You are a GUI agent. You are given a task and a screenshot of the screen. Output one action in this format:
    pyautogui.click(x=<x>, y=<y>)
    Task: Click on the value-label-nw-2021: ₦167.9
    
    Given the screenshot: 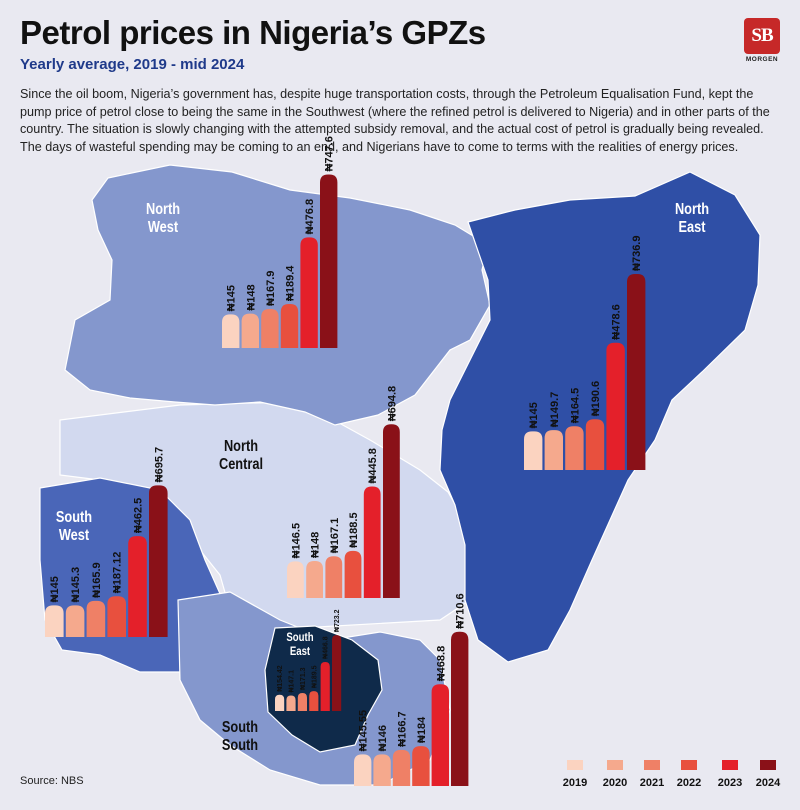 What is the action you would take?
    pyautogui.click(x=271, y=288)
    